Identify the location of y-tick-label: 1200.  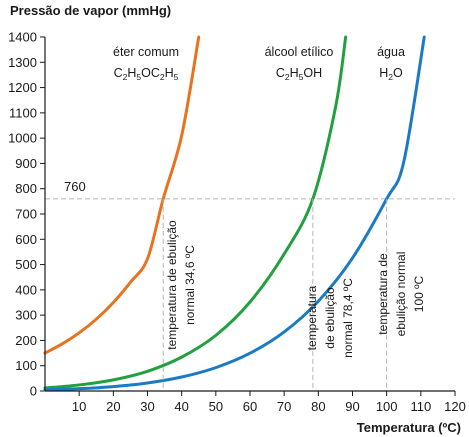
(22, 87).